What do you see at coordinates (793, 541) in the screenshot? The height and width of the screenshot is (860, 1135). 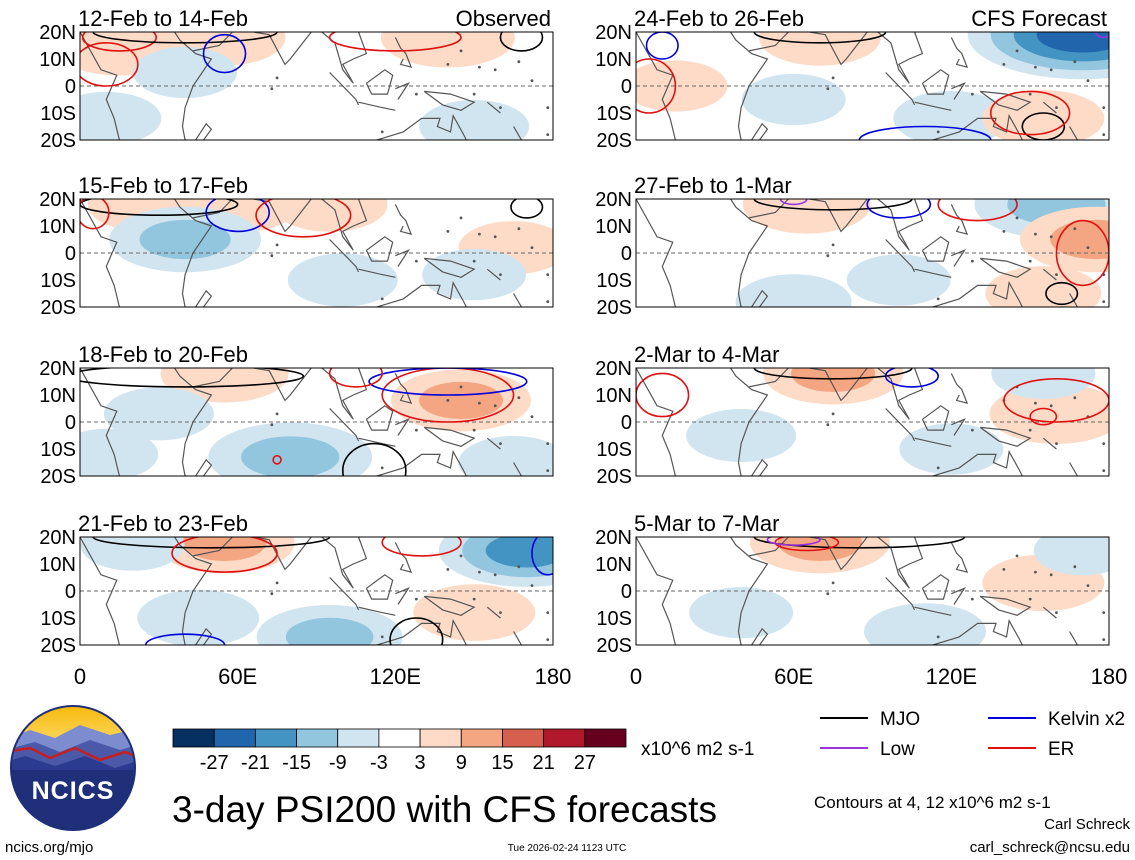 I see `contour-low` at bounding box center [793, 541].